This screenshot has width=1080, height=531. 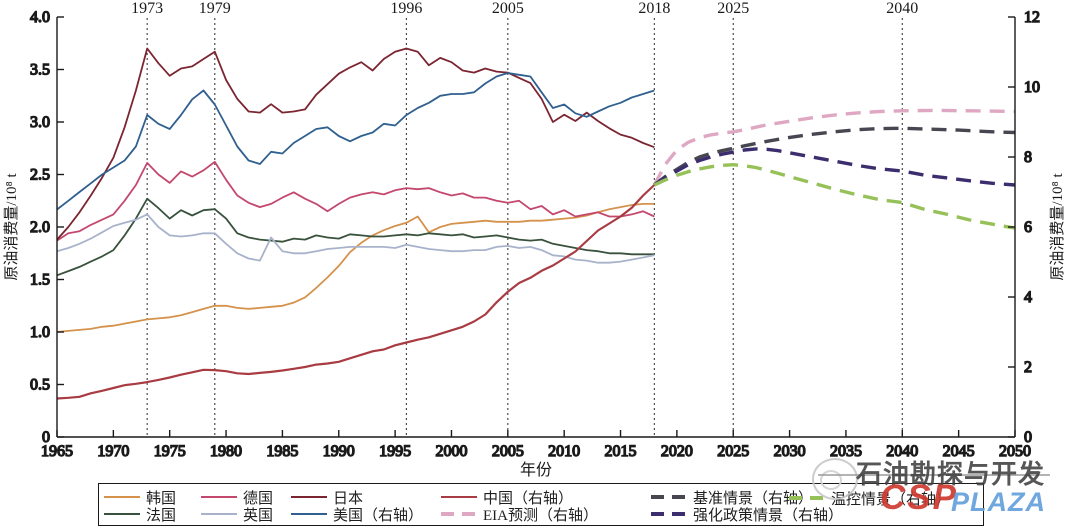 I want to click on x-tick-label: 1980, so click(x=226, y=451).